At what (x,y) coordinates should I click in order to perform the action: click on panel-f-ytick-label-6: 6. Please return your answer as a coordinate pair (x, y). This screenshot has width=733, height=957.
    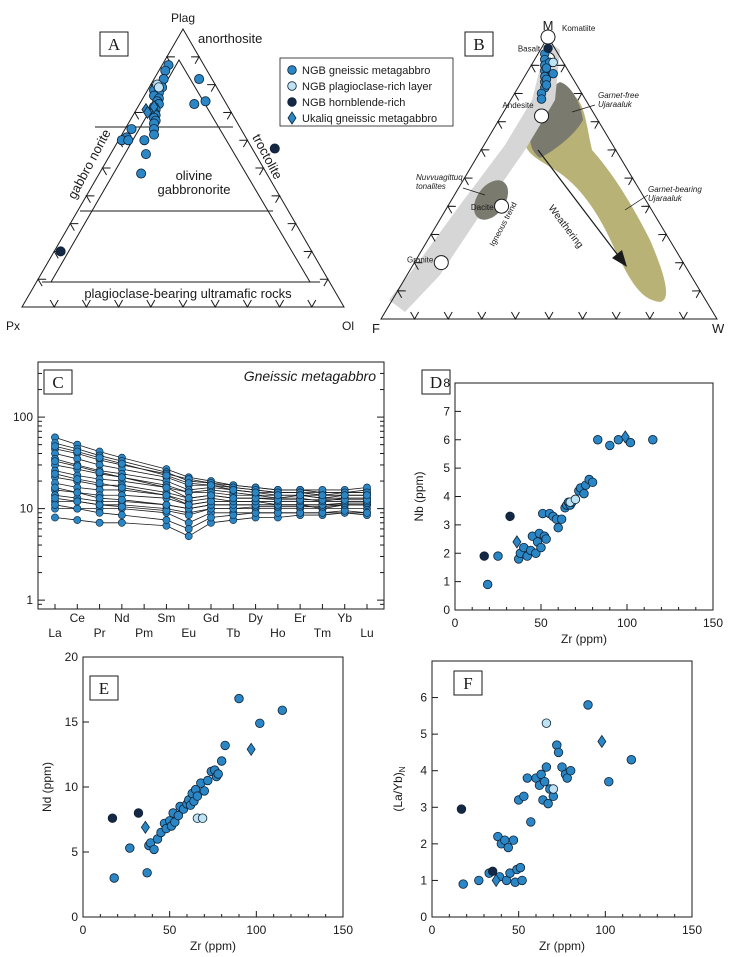
    Looking at the image, I should click on (423, 698).